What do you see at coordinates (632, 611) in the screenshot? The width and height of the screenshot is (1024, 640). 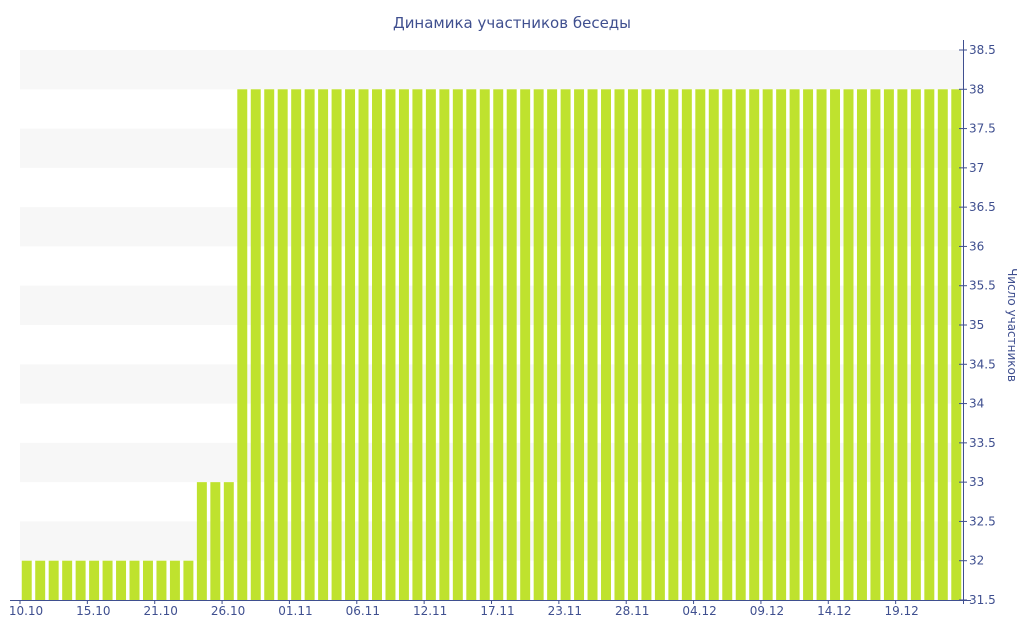 I see `x-tick-label: 28.11` at bounding box center [632, 611].